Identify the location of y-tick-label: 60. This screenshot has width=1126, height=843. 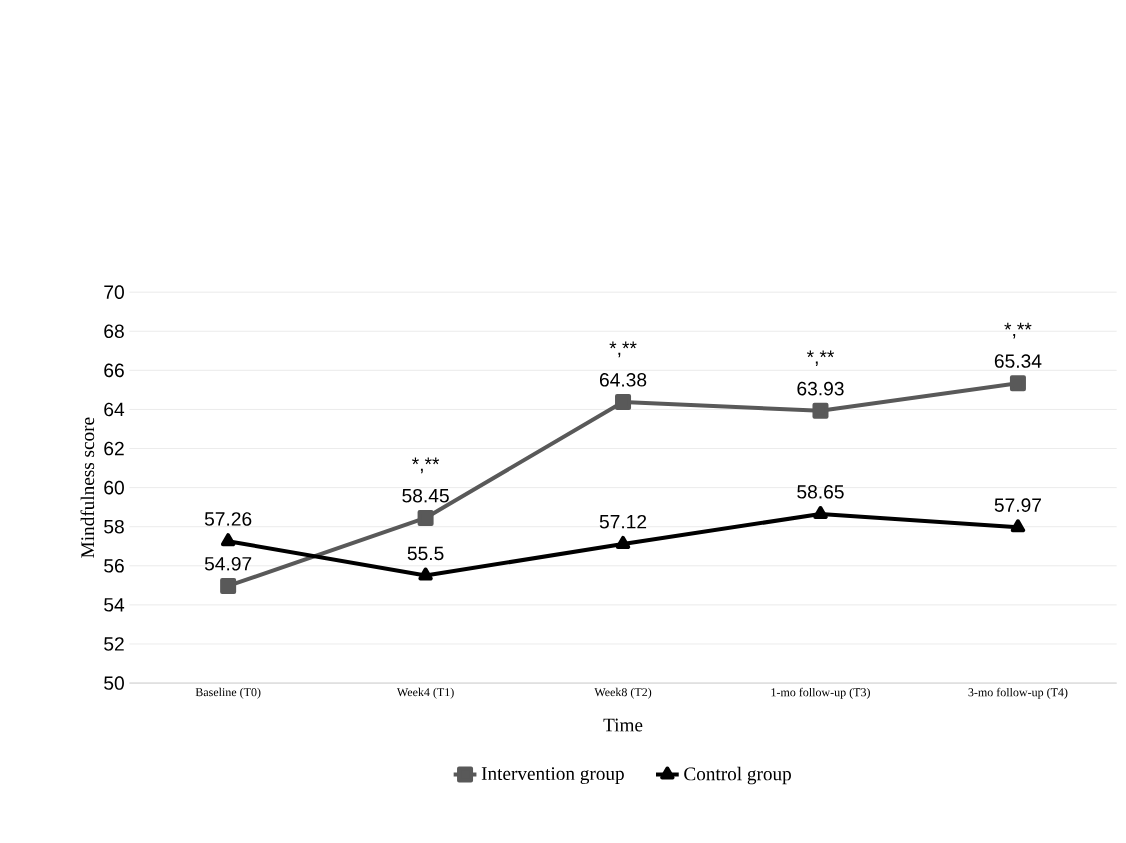
(114, 487).